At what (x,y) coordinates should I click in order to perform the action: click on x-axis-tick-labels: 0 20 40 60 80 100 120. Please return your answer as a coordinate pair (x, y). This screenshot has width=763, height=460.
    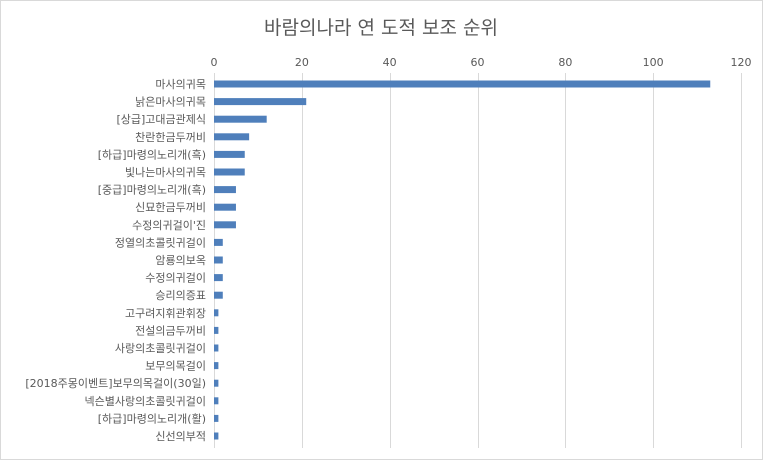
    Looking at the image, I should click on (481, 62).